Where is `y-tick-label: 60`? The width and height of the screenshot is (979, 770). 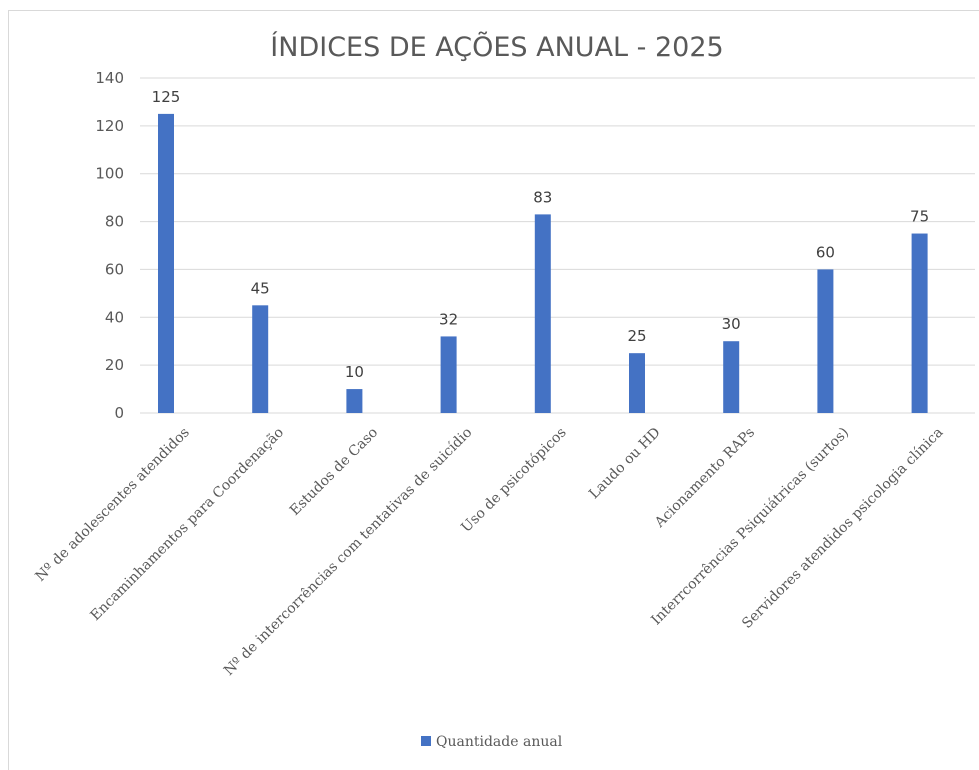 y-tick-label: 60 is located at coordinates (114, 269).